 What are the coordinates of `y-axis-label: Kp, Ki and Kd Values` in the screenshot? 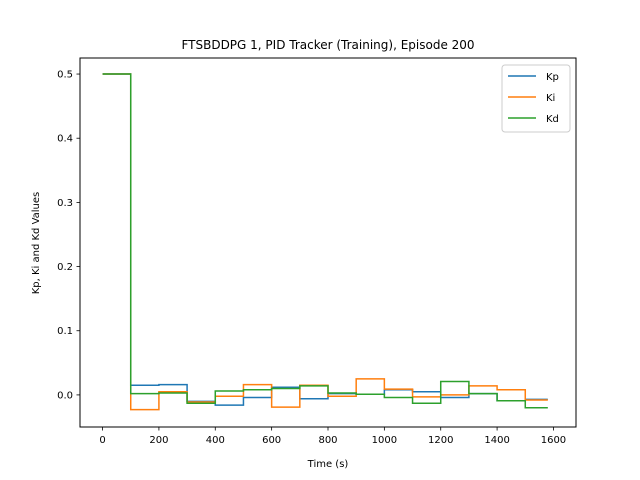 It's located at (36, 243).